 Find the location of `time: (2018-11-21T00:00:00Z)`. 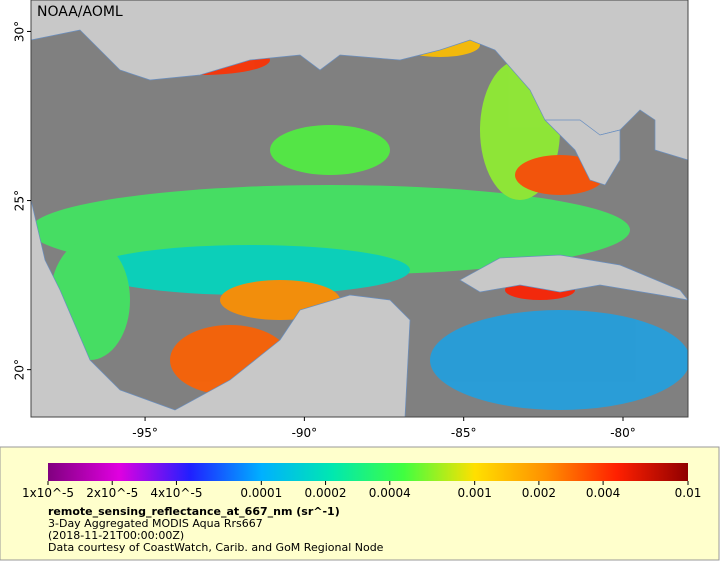

time: (2018-11-21T00:00:00Z) is located at coordinates (116, 535).